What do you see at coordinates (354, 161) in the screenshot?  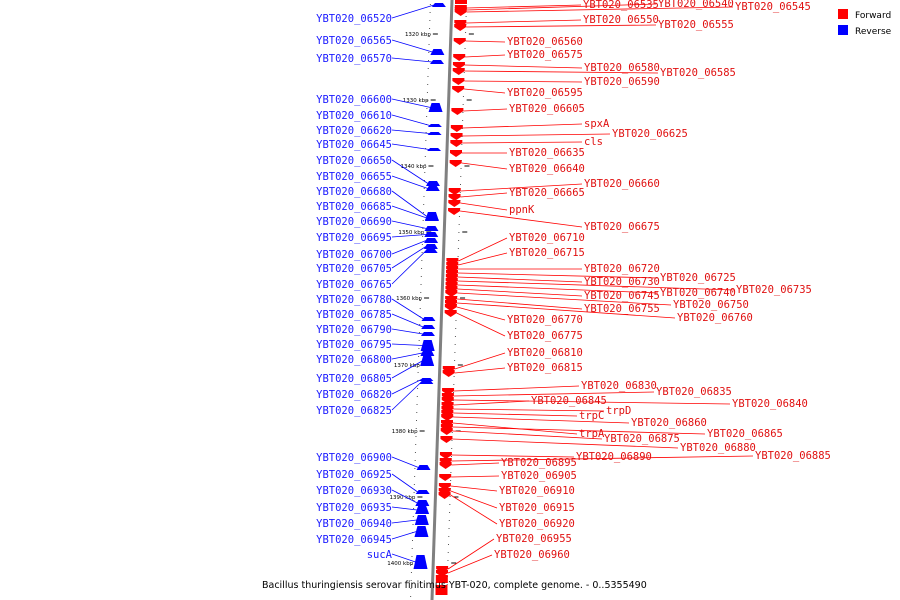 I see `reverse-gene-label: YBT020_06650` at bounding box center [354, 161].